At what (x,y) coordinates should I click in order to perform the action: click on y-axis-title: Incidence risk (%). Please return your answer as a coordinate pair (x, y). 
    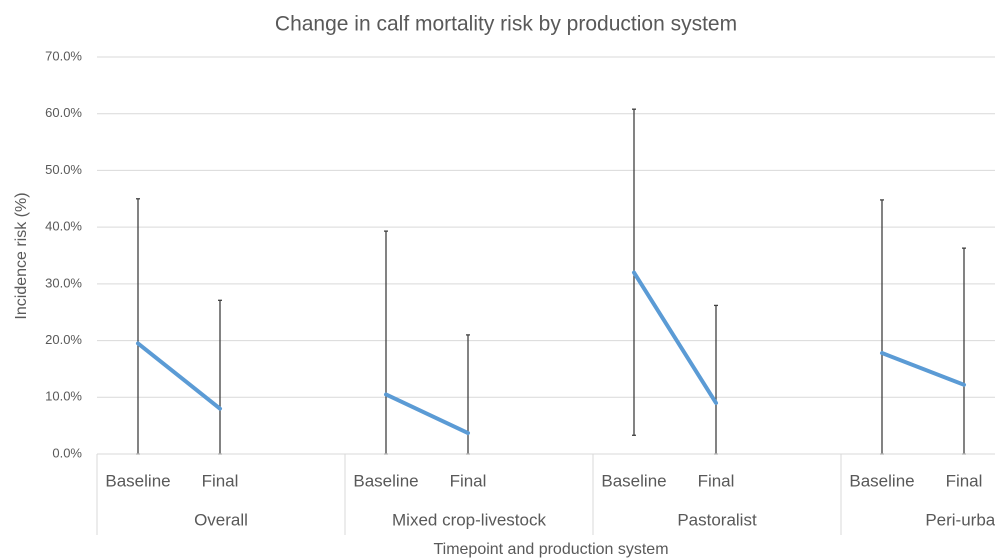
    Looking at the image, I should click on (21, 255).